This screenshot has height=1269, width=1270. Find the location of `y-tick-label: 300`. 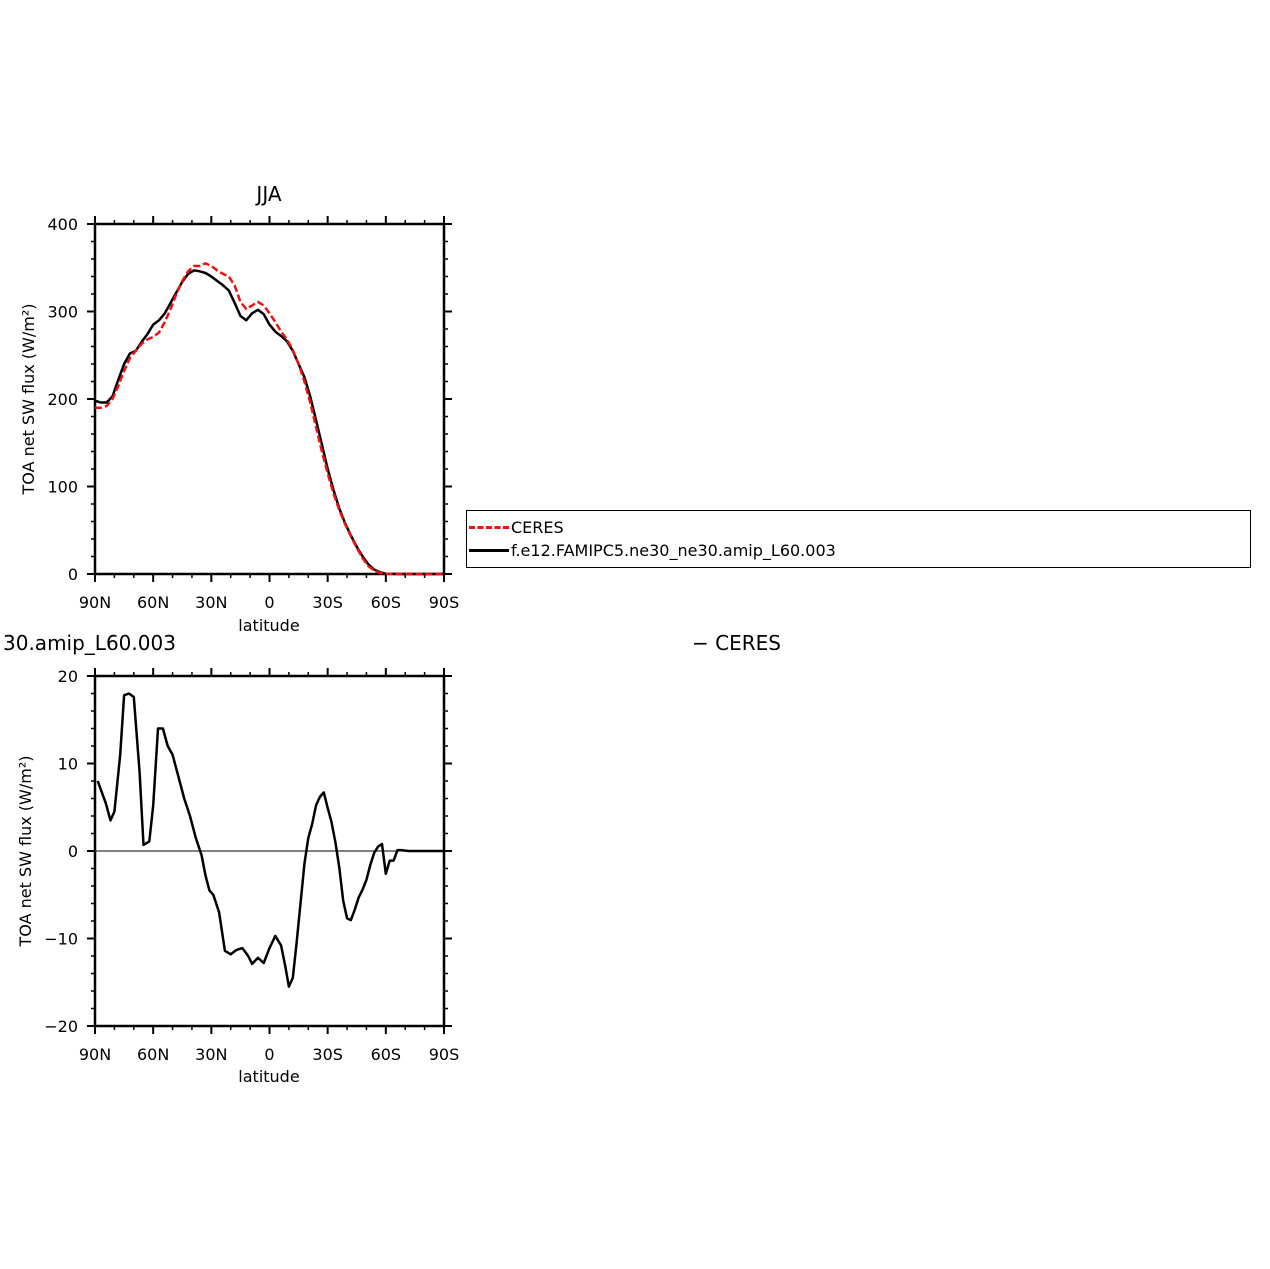

y-tick-label: 300 is located at coordinates (62, 312).